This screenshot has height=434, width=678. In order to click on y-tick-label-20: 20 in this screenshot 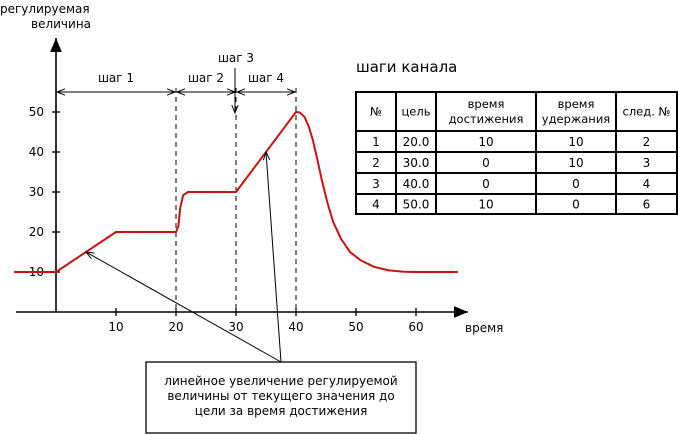, I will do `click(36, 232)`.